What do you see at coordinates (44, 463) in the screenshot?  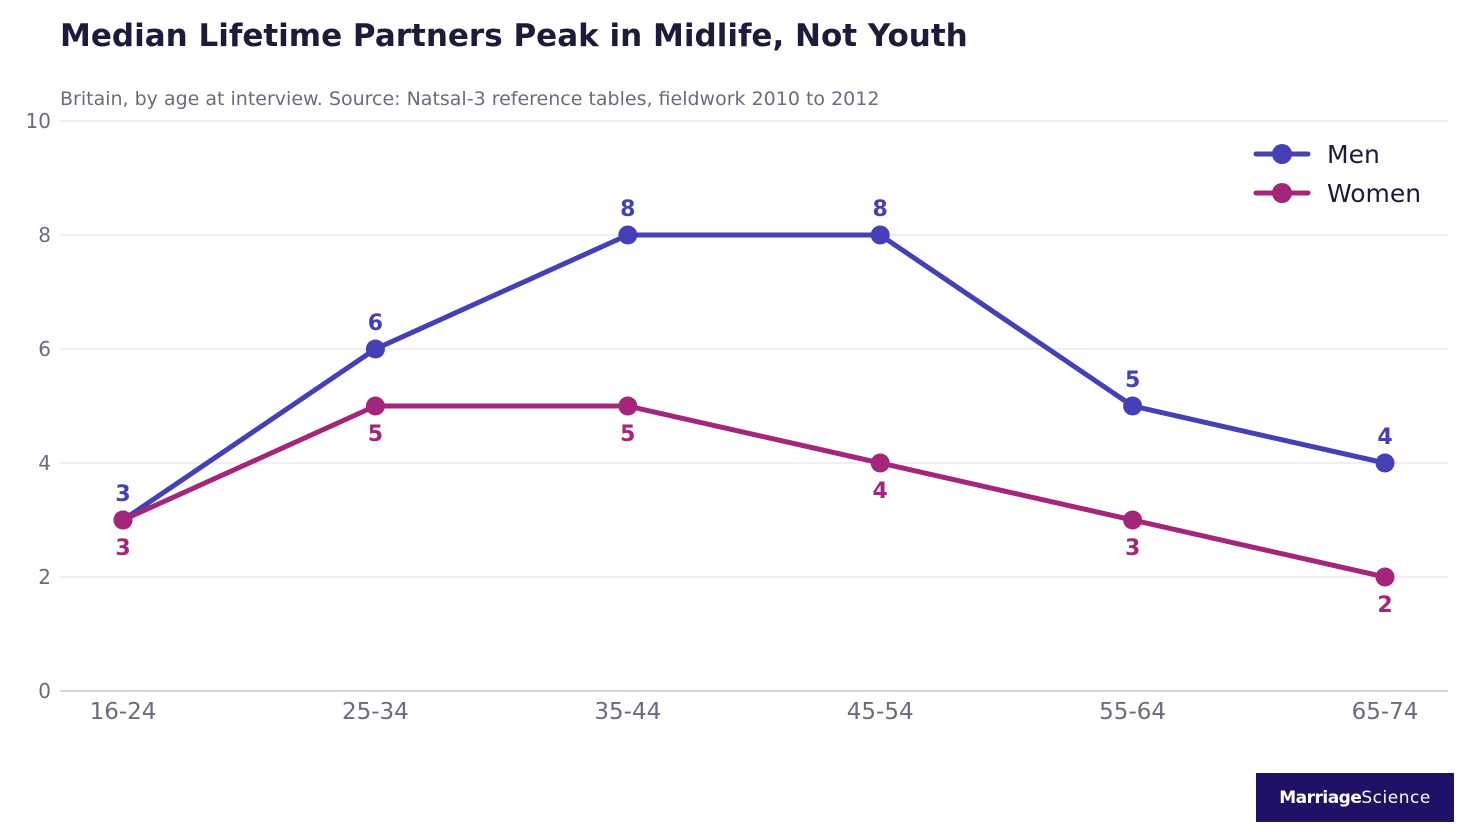 I see `y-tick-label: 4` at bounding box center [44, 463].